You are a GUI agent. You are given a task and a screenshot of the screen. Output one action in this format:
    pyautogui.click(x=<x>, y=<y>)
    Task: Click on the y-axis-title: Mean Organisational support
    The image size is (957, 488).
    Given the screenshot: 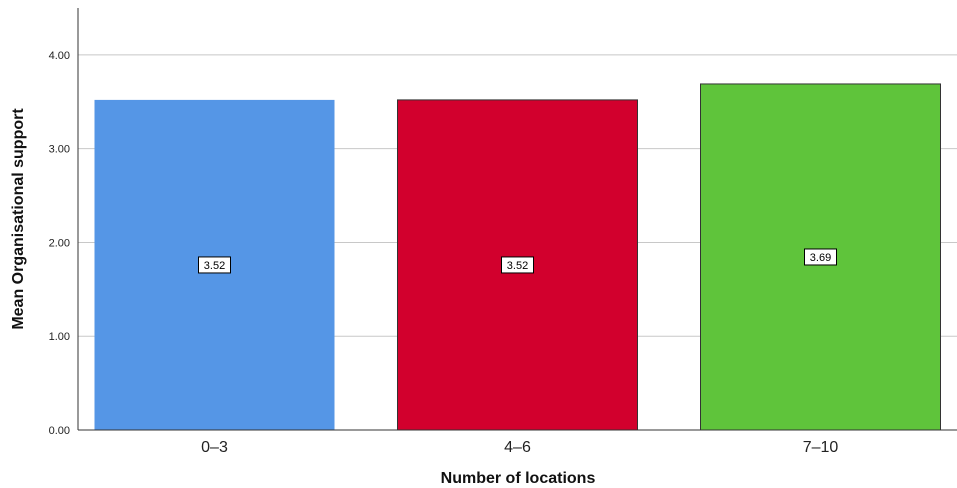 What is the action you would take?
    pyautogui.click(x=18, y=219)
    